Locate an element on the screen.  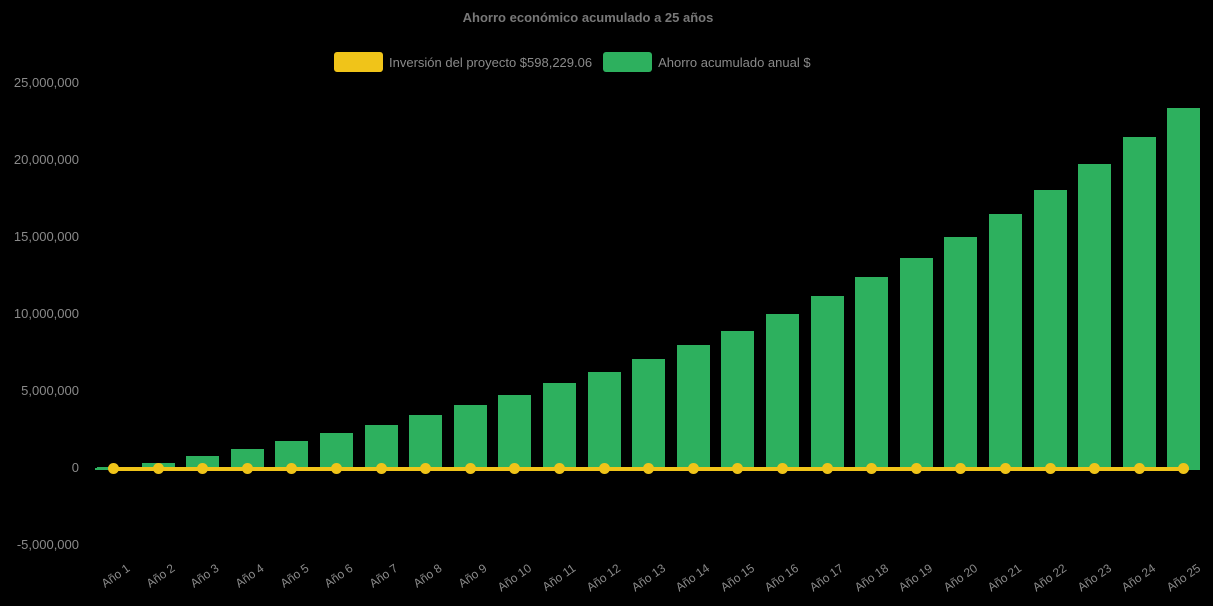
x-axis-label: Año 11 is located at coordinates (559, 577).